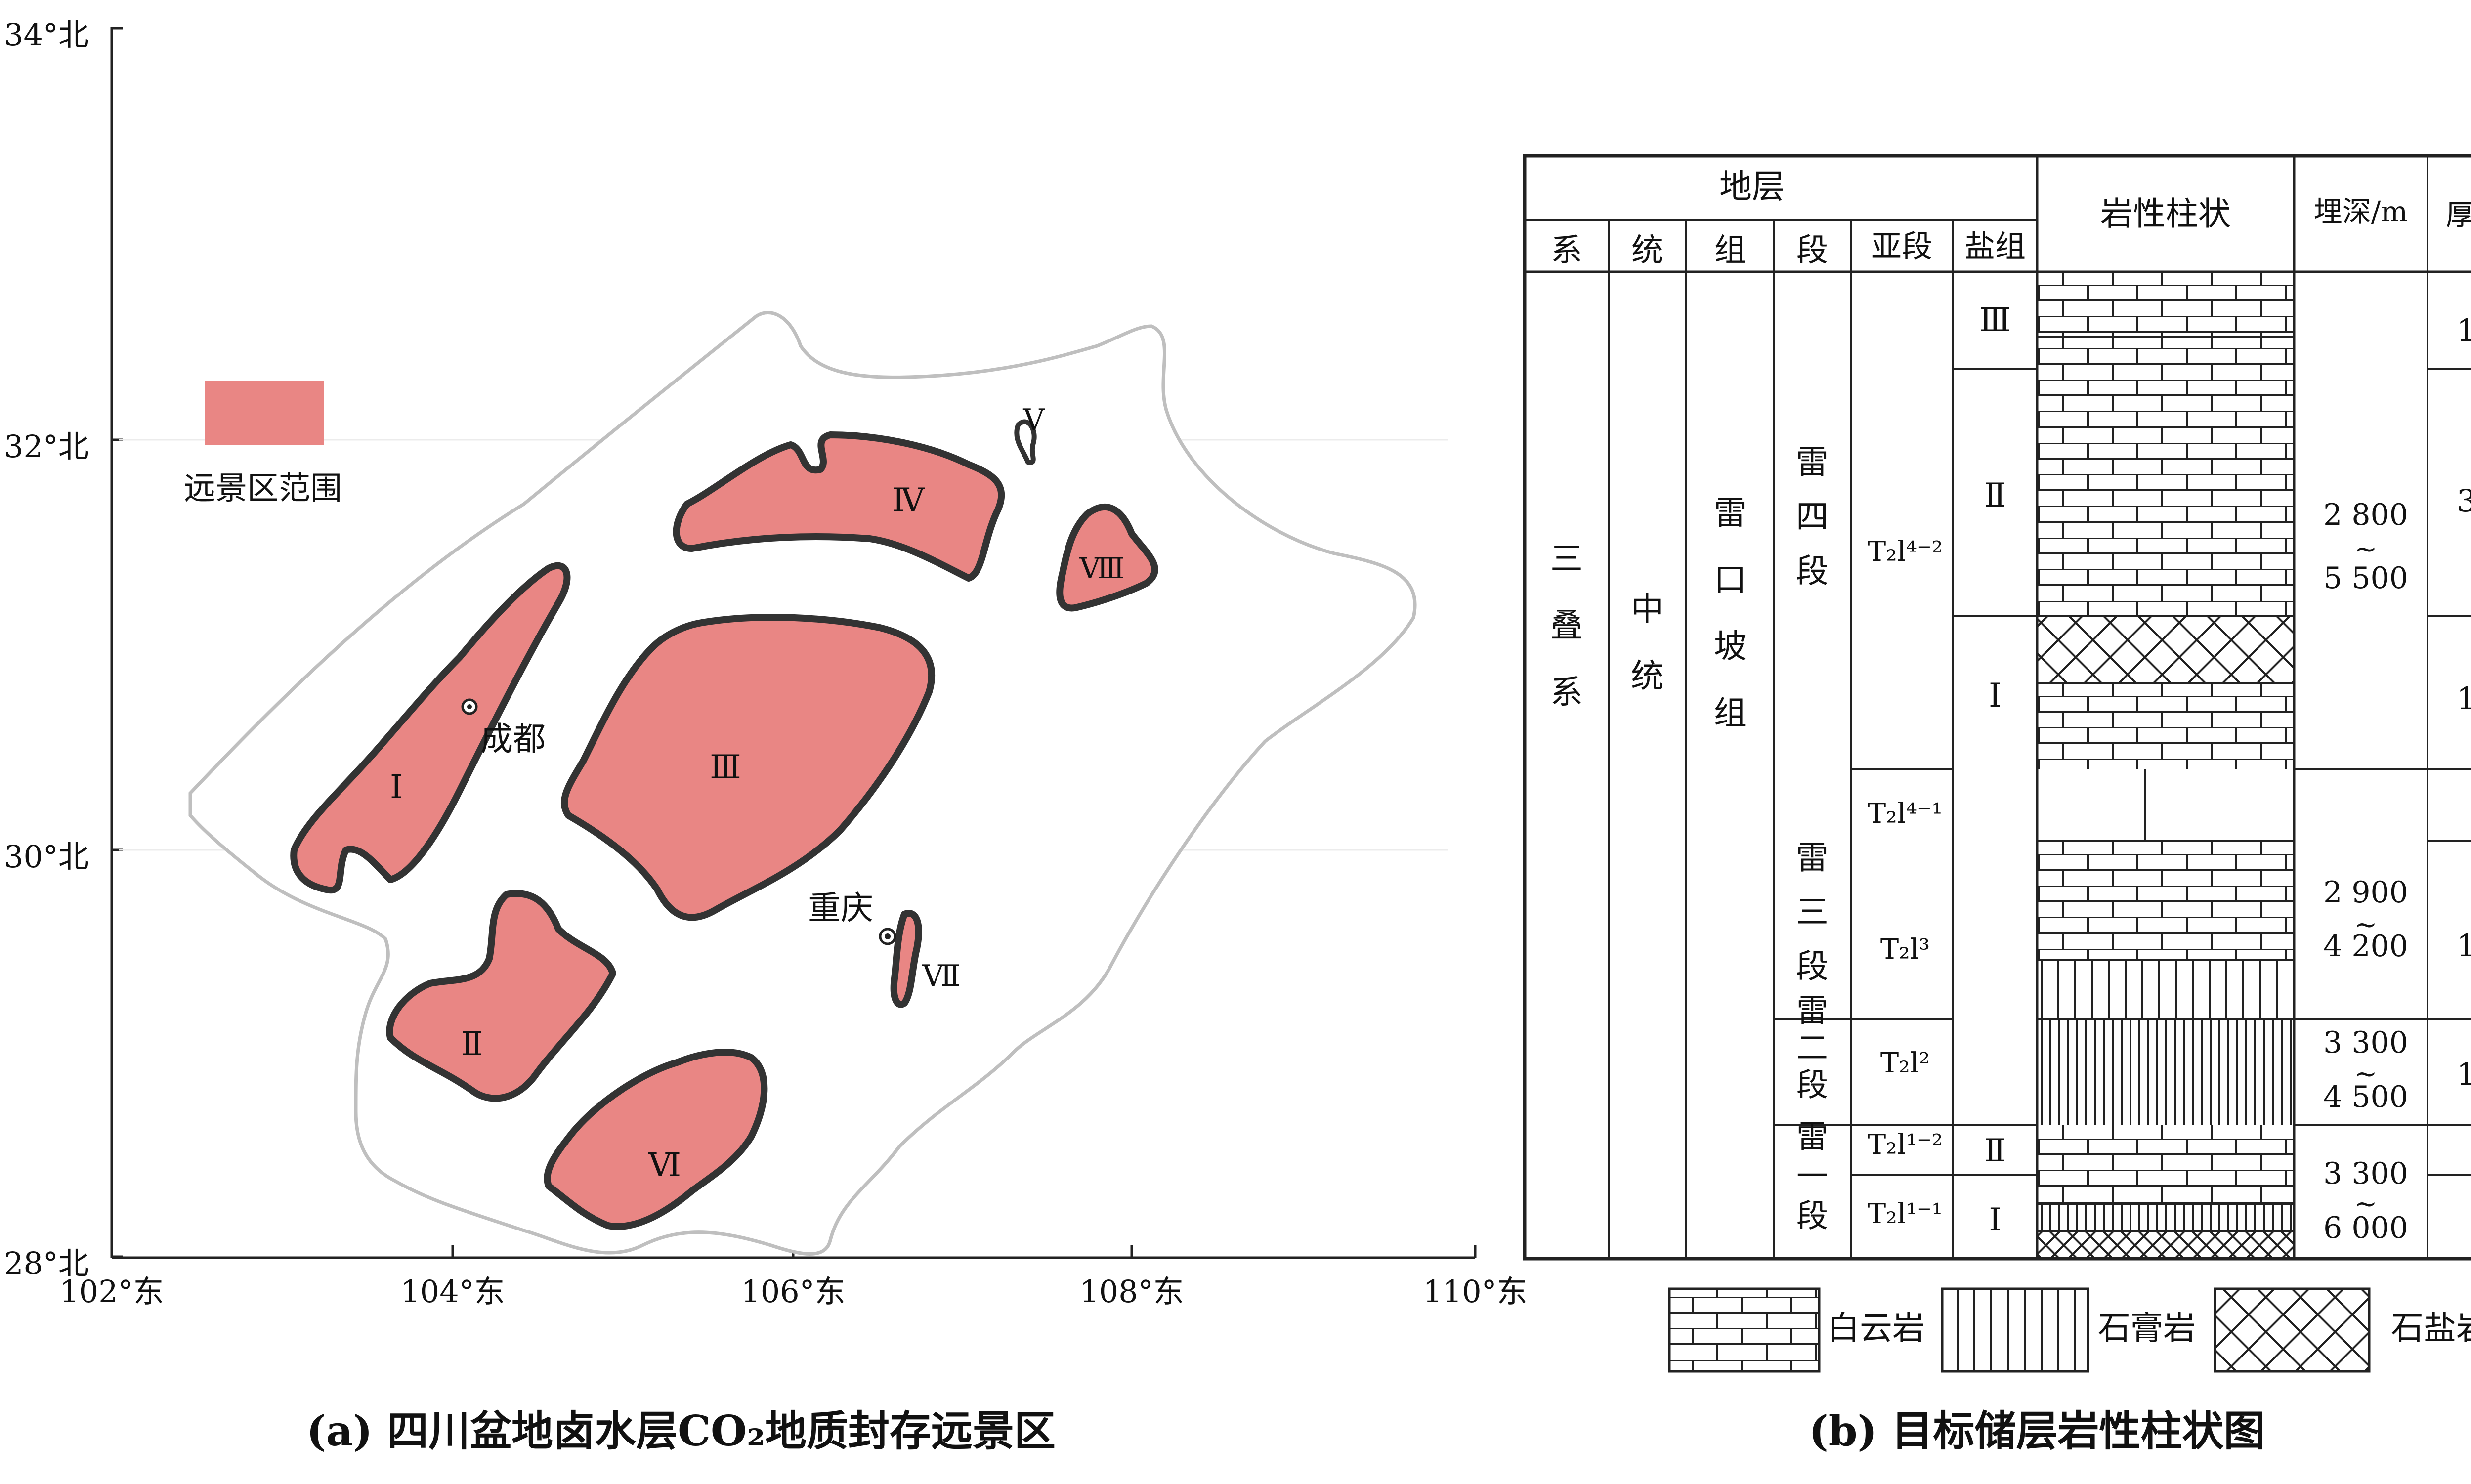 The height and width of the screenshot is (1484, 2471). I want to click on zone-label-VII: Ⅶ, so click(941, 976).